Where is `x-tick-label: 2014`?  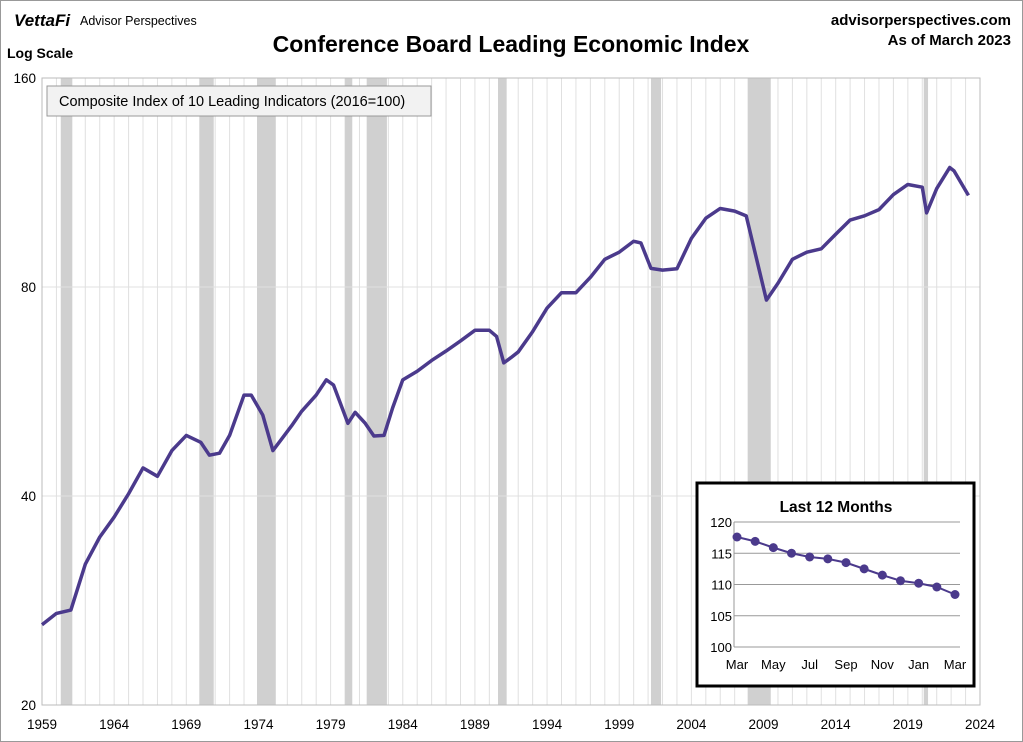
x-tick-label: 2014 is located at coordinates (836, 724).